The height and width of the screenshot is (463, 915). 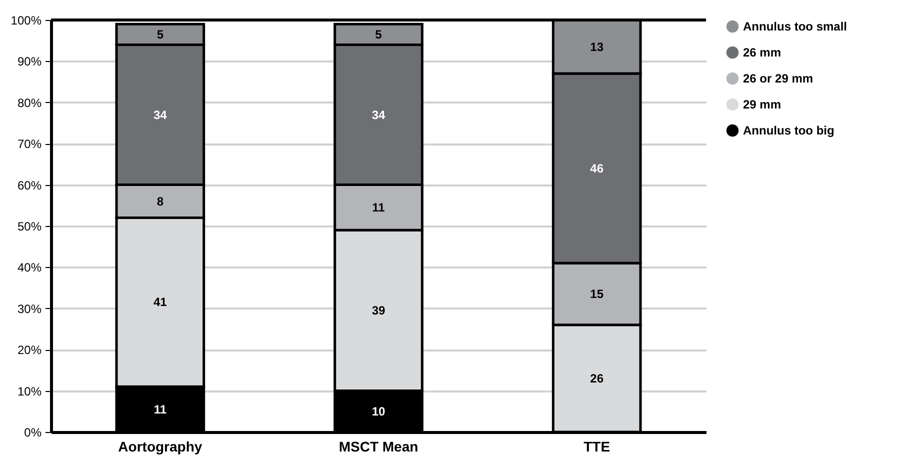 What do you see at coordinates (26, 21) in the screenshot?
I see `y-tick-label: 100%` at bounding box center [26, 21].